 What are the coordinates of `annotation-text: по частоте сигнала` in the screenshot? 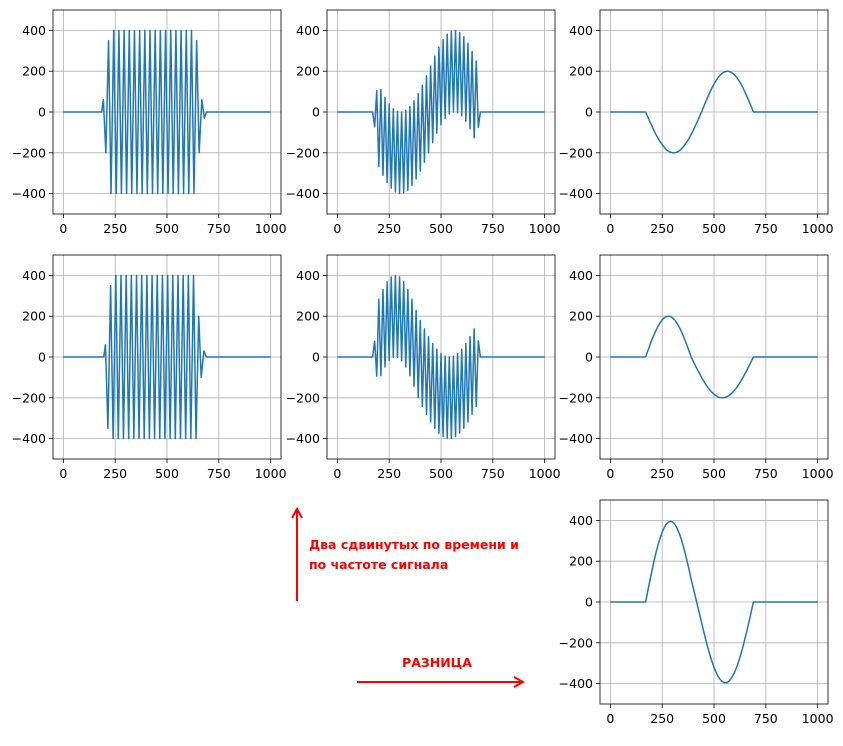 It's located at (378, 564).